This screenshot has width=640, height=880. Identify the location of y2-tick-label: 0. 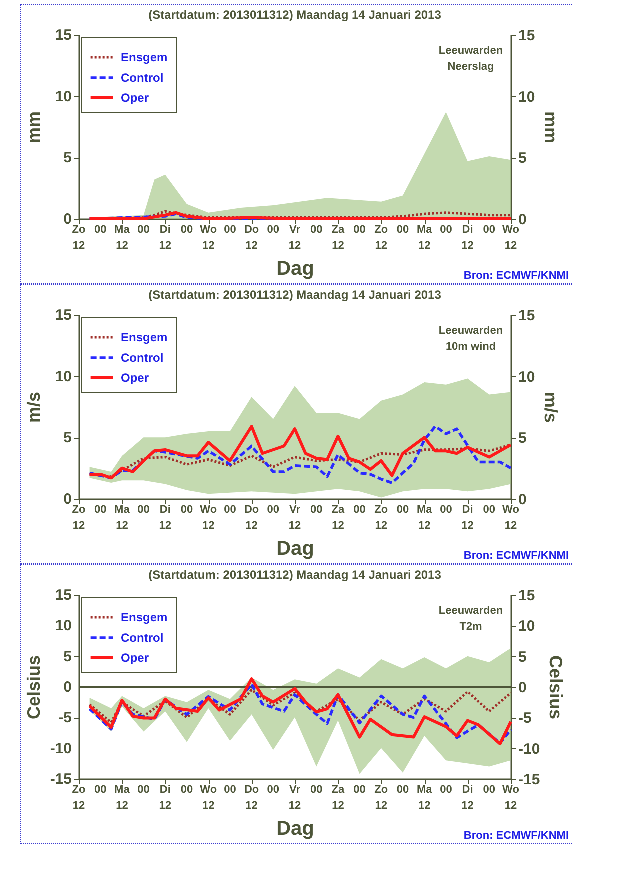
(522, 500).